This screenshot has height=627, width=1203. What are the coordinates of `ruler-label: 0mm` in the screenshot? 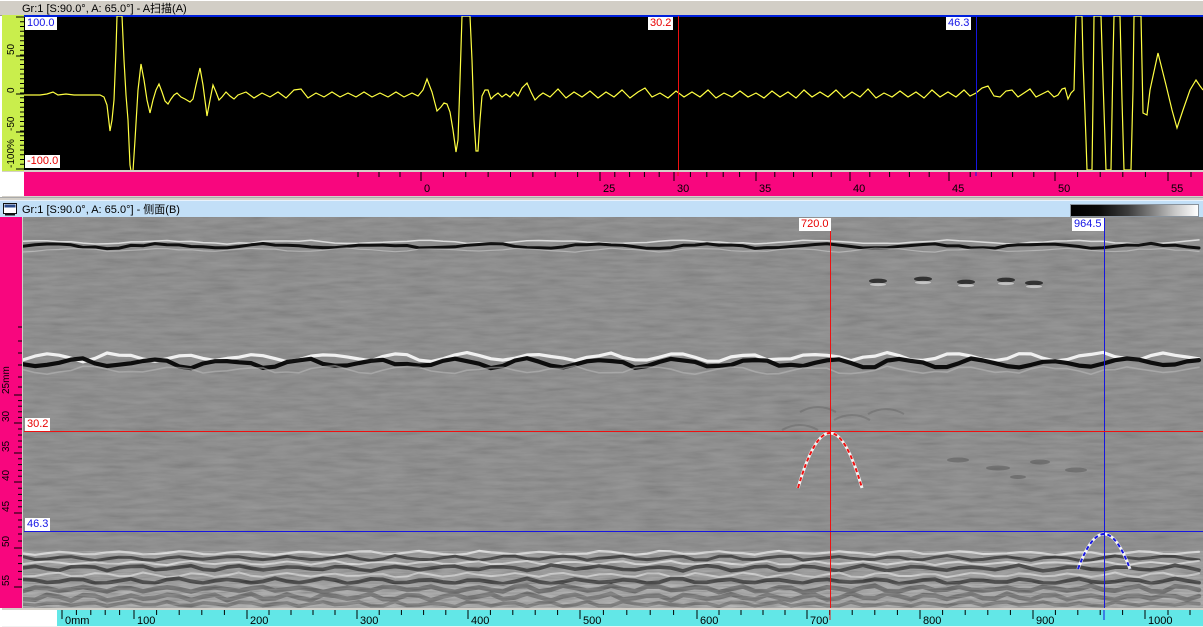 It's located at (77, 620).